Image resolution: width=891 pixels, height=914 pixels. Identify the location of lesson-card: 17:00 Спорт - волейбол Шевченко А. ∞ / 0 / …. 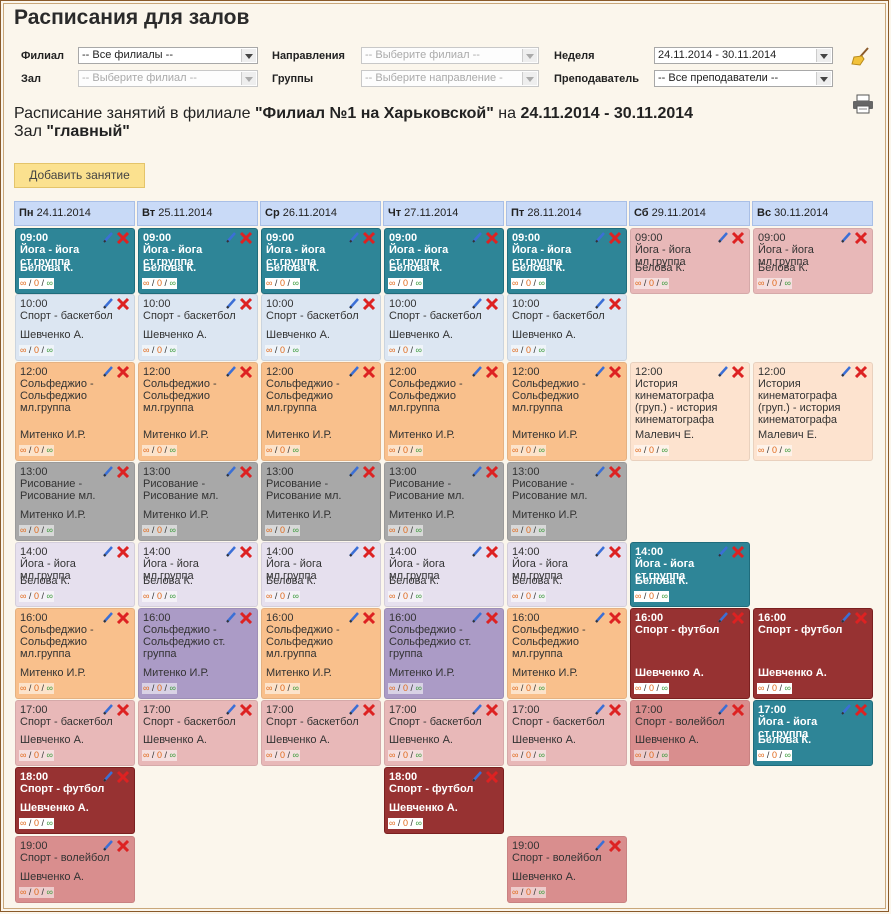
(690, 733).